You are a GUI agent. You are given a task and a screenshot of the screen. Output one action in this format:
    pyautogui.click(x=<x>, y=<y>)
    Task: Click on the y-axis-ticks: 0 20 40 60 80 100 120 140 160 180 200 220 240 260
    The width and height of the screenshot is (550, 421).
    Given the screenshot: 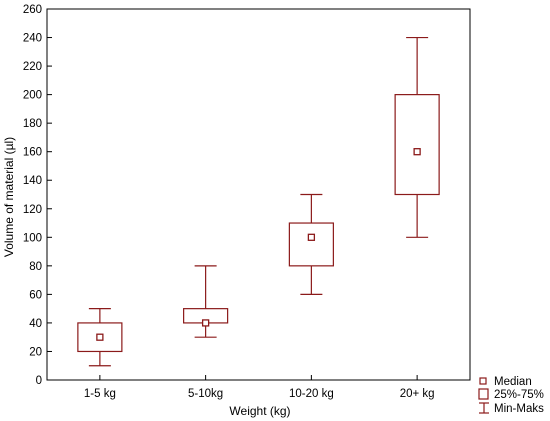 What is the action you would take?
    pyautogui.click(x=37, y=195)
    